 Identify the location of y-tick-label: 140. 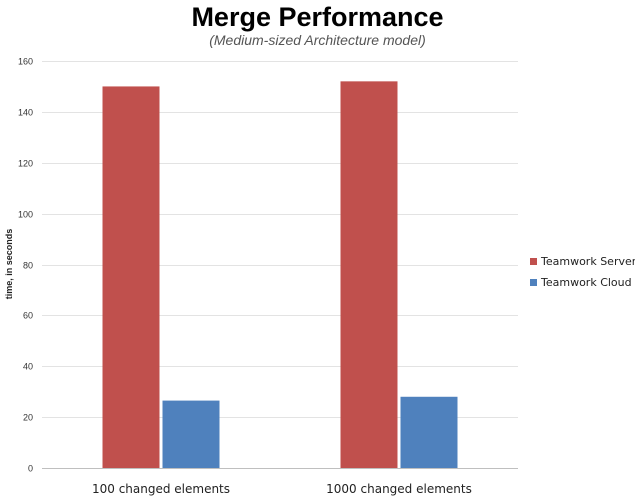
(25, 113).